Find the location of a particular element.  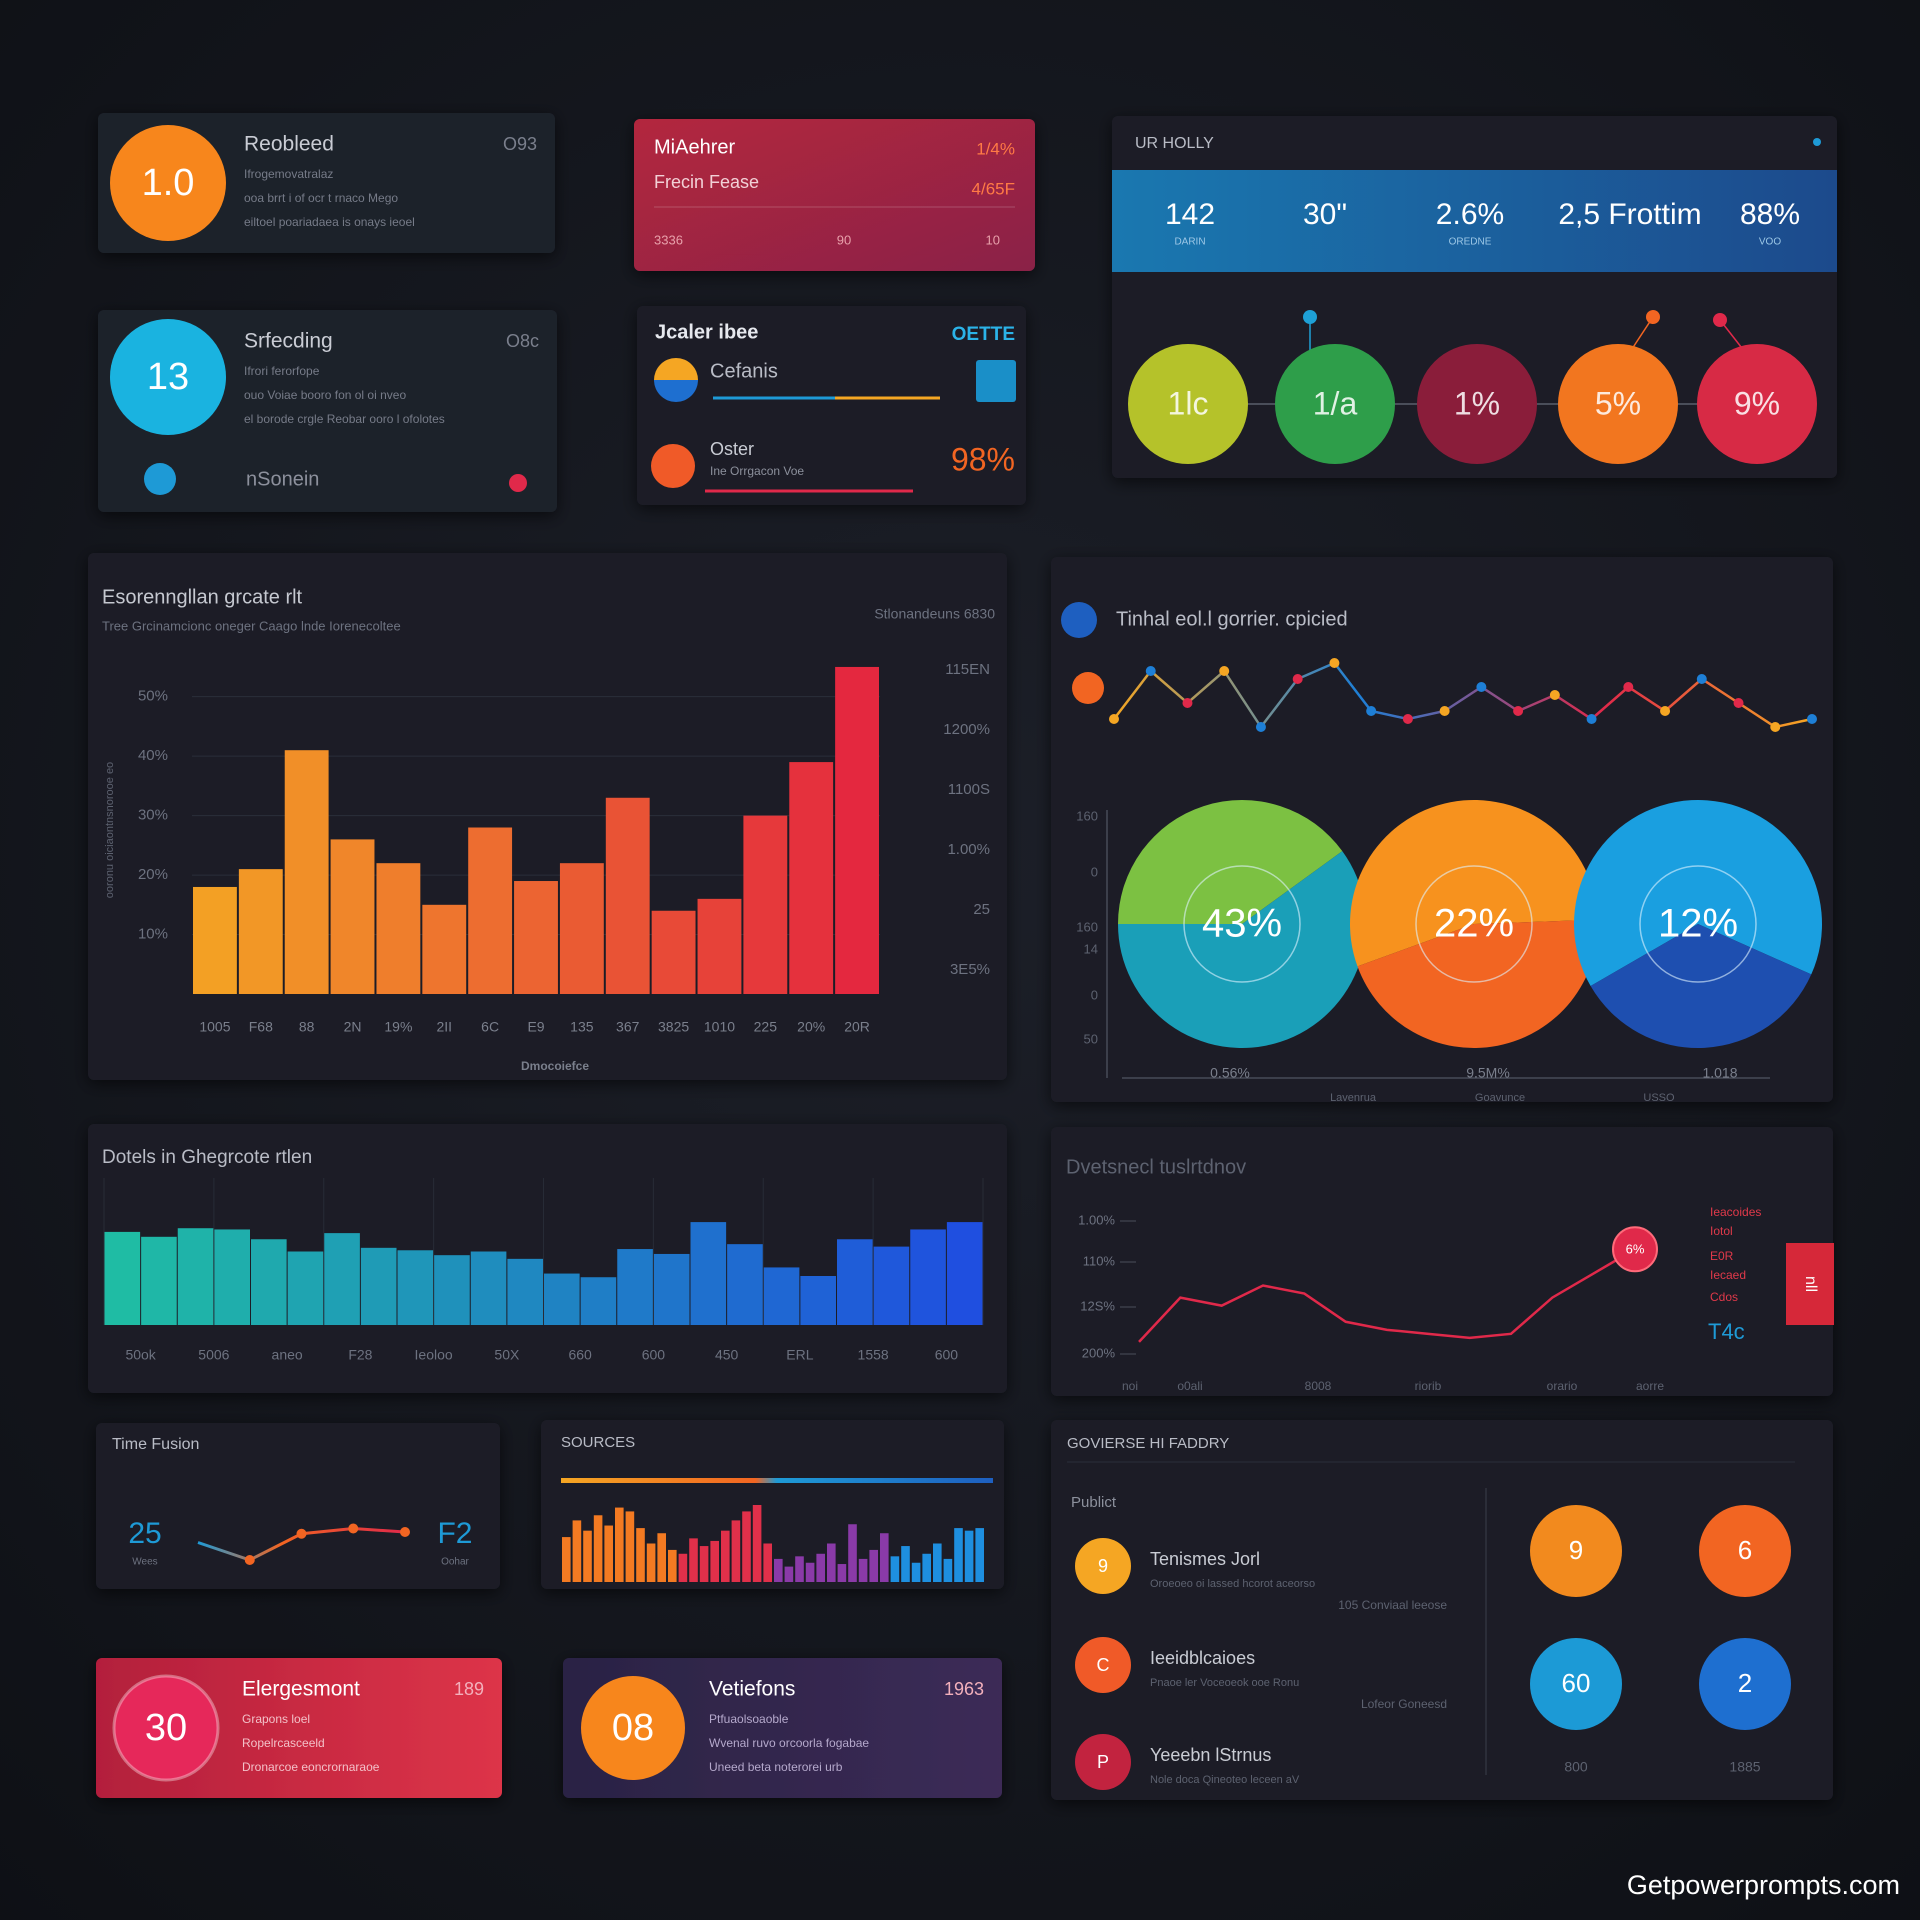

card-line: Wvenal ruvo orcoorla fogabae is located at coordinates (789, 1743).